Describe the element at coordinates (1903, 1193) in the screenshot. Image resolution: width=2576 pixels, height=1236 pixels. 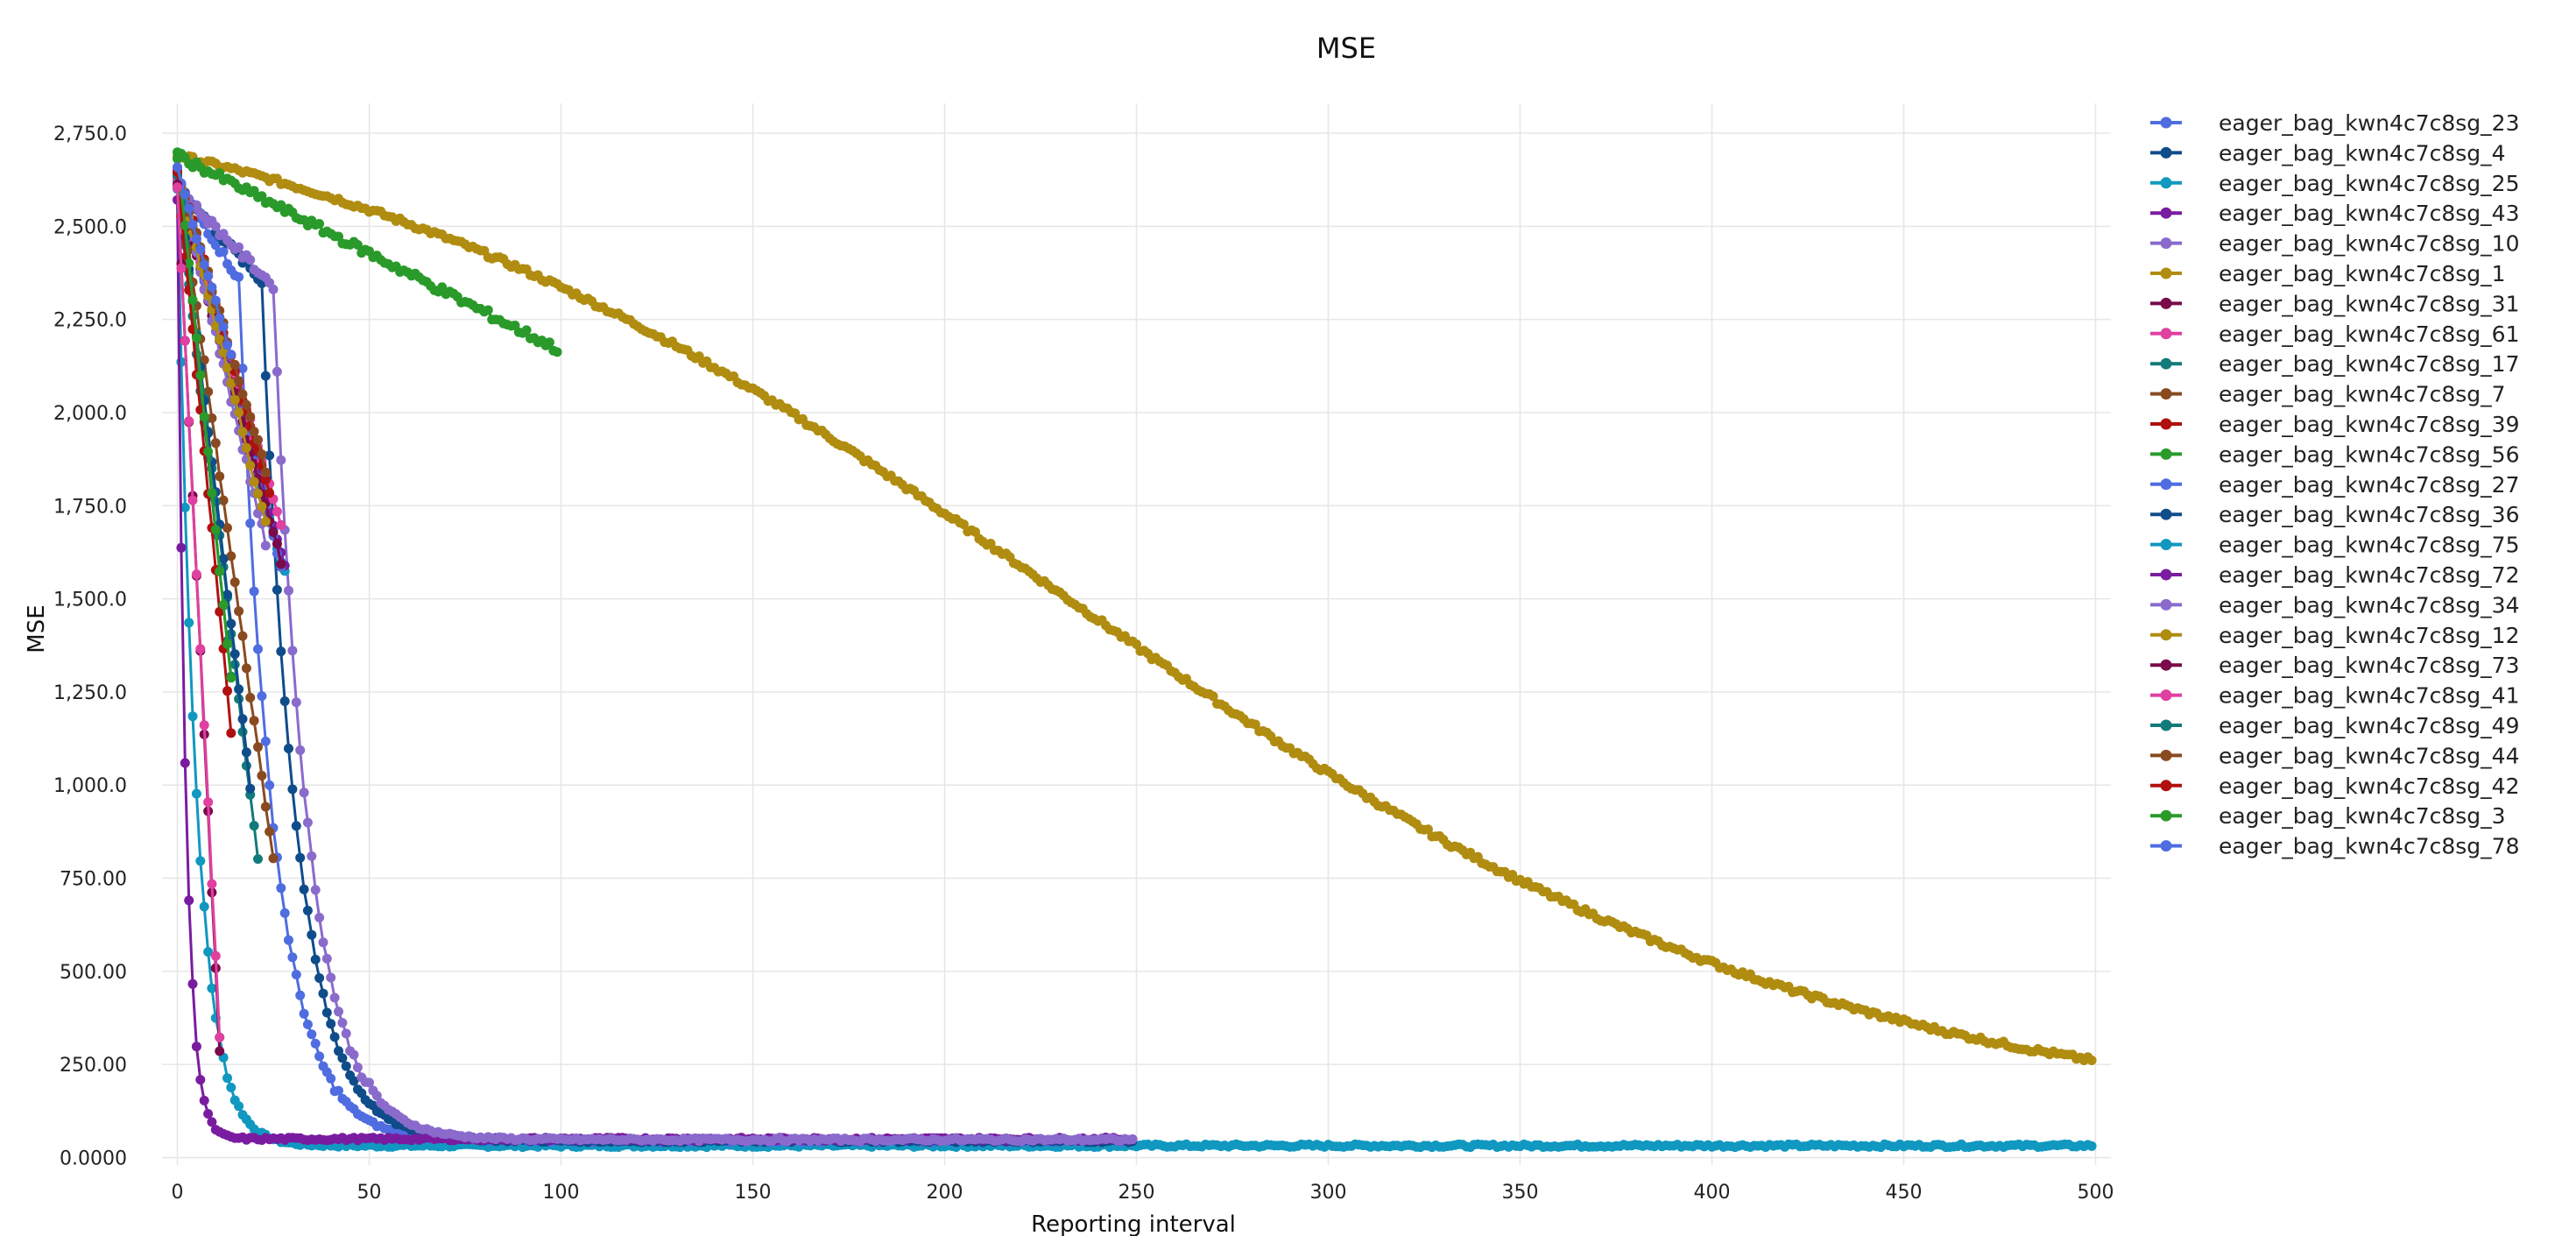
I see `x-tick-label: 450` at that location.